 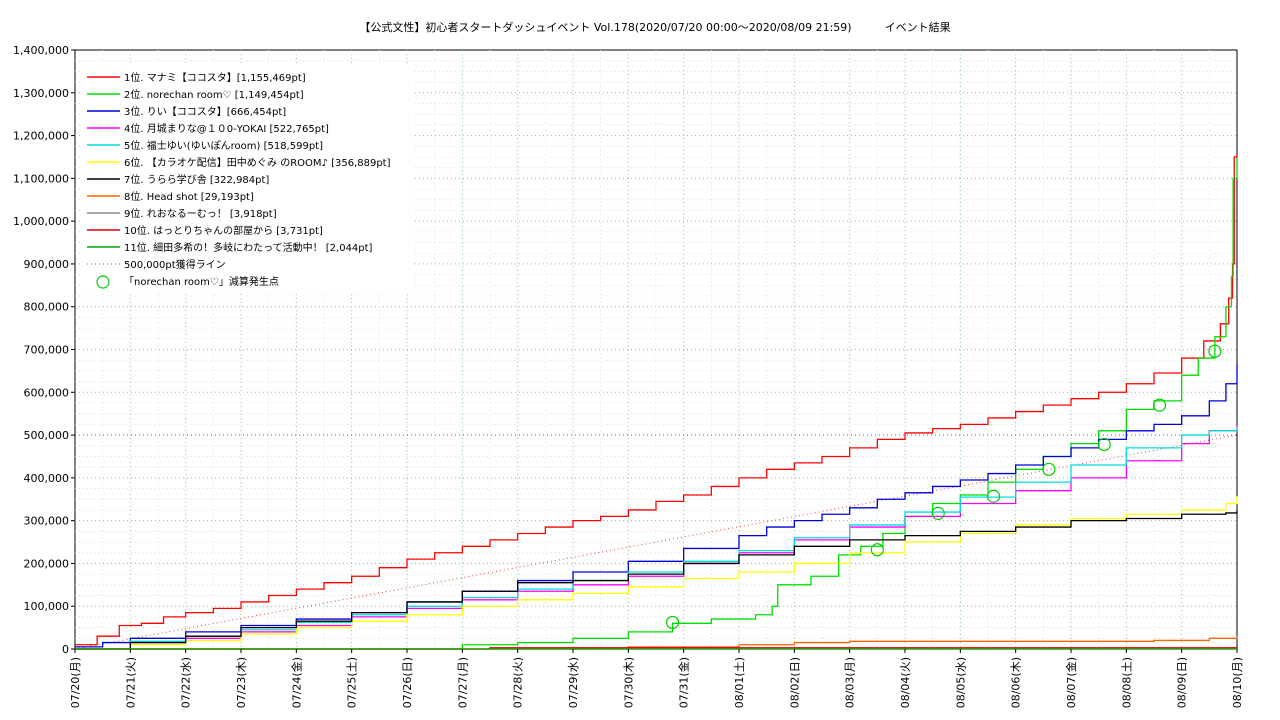 I want to click on y-tick-label: 1,100,000, so click(x=41, y=178).